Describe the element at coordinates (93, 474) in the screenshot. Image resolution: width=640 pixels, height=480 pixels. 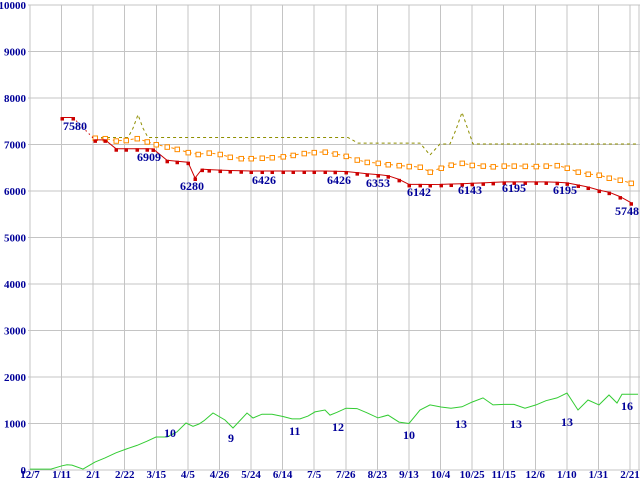
I see `x-tick-label: 2/1` at that location.